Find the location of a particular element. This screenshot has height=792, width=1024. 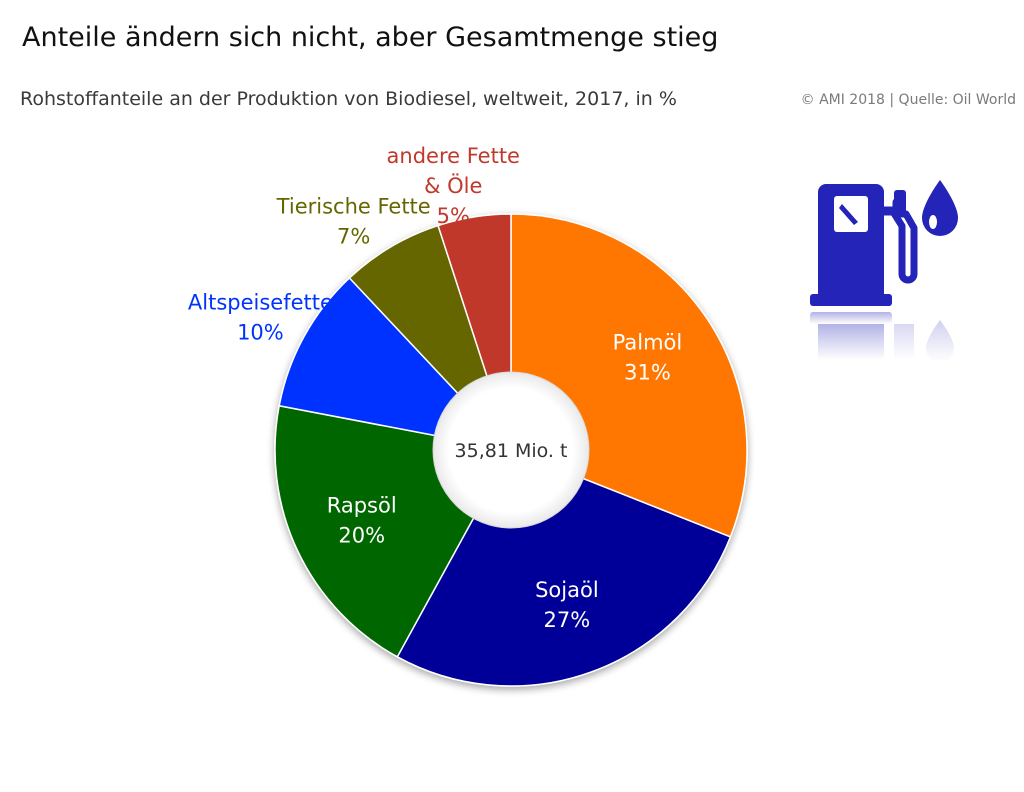

fuel-pump-icon is located at coordinates (864, 245).